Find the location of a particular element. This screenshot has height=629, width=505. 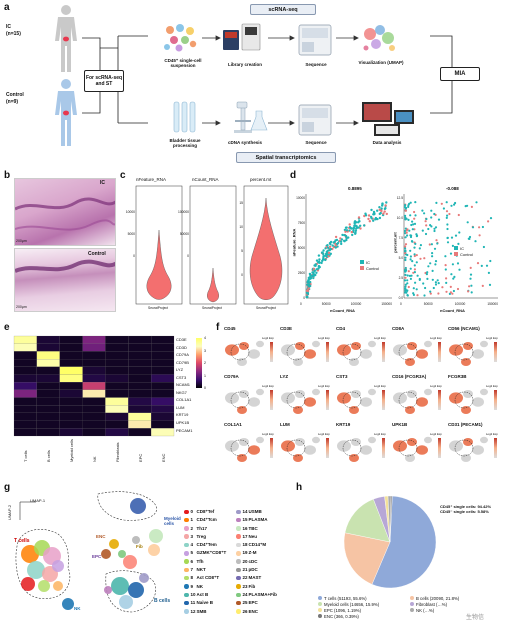

heatmap-gene-label: LUM is located at coordinates (180, 407).